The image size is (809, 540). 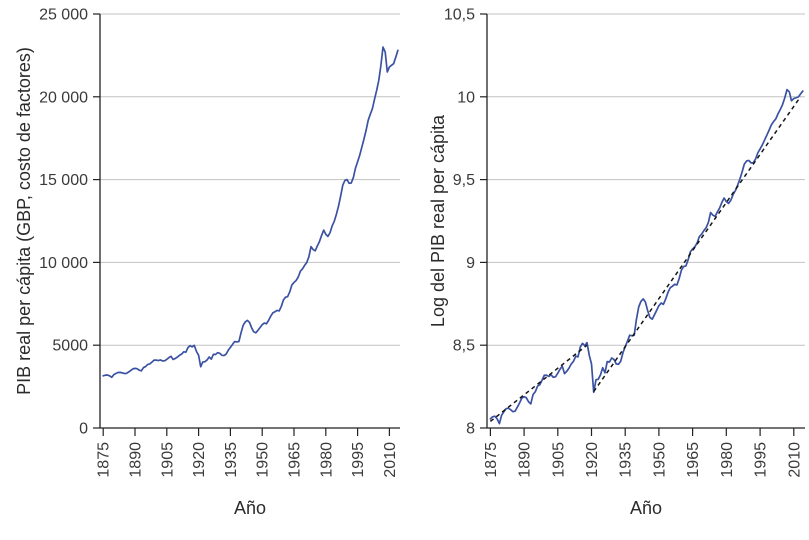 I want to click on y-tick-label: 10, so click(x=466, y=97).